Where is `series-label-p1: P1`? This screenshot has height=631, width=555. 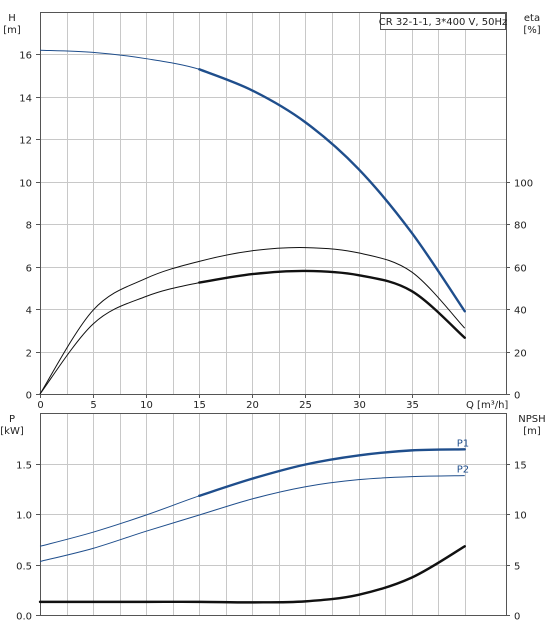 series-label-p1: P1 is located at coordinates (463, 443).